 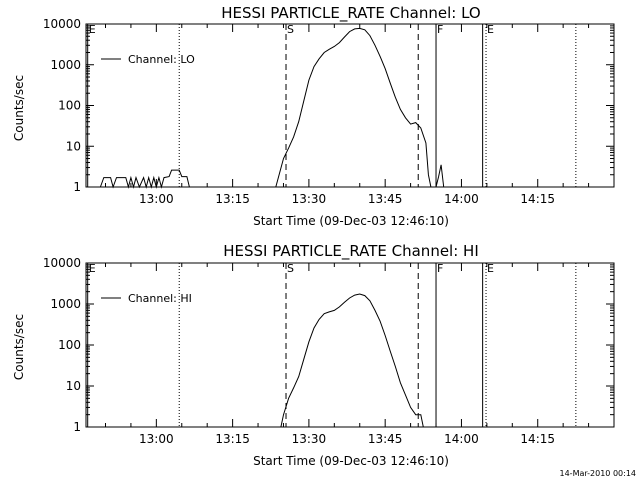 What do you see at coordinates (350, 13) in the screenshot?
I see `chart-title: HESSI PARTICLE_RATE Channel: LO` at bounding box center [350, 13].